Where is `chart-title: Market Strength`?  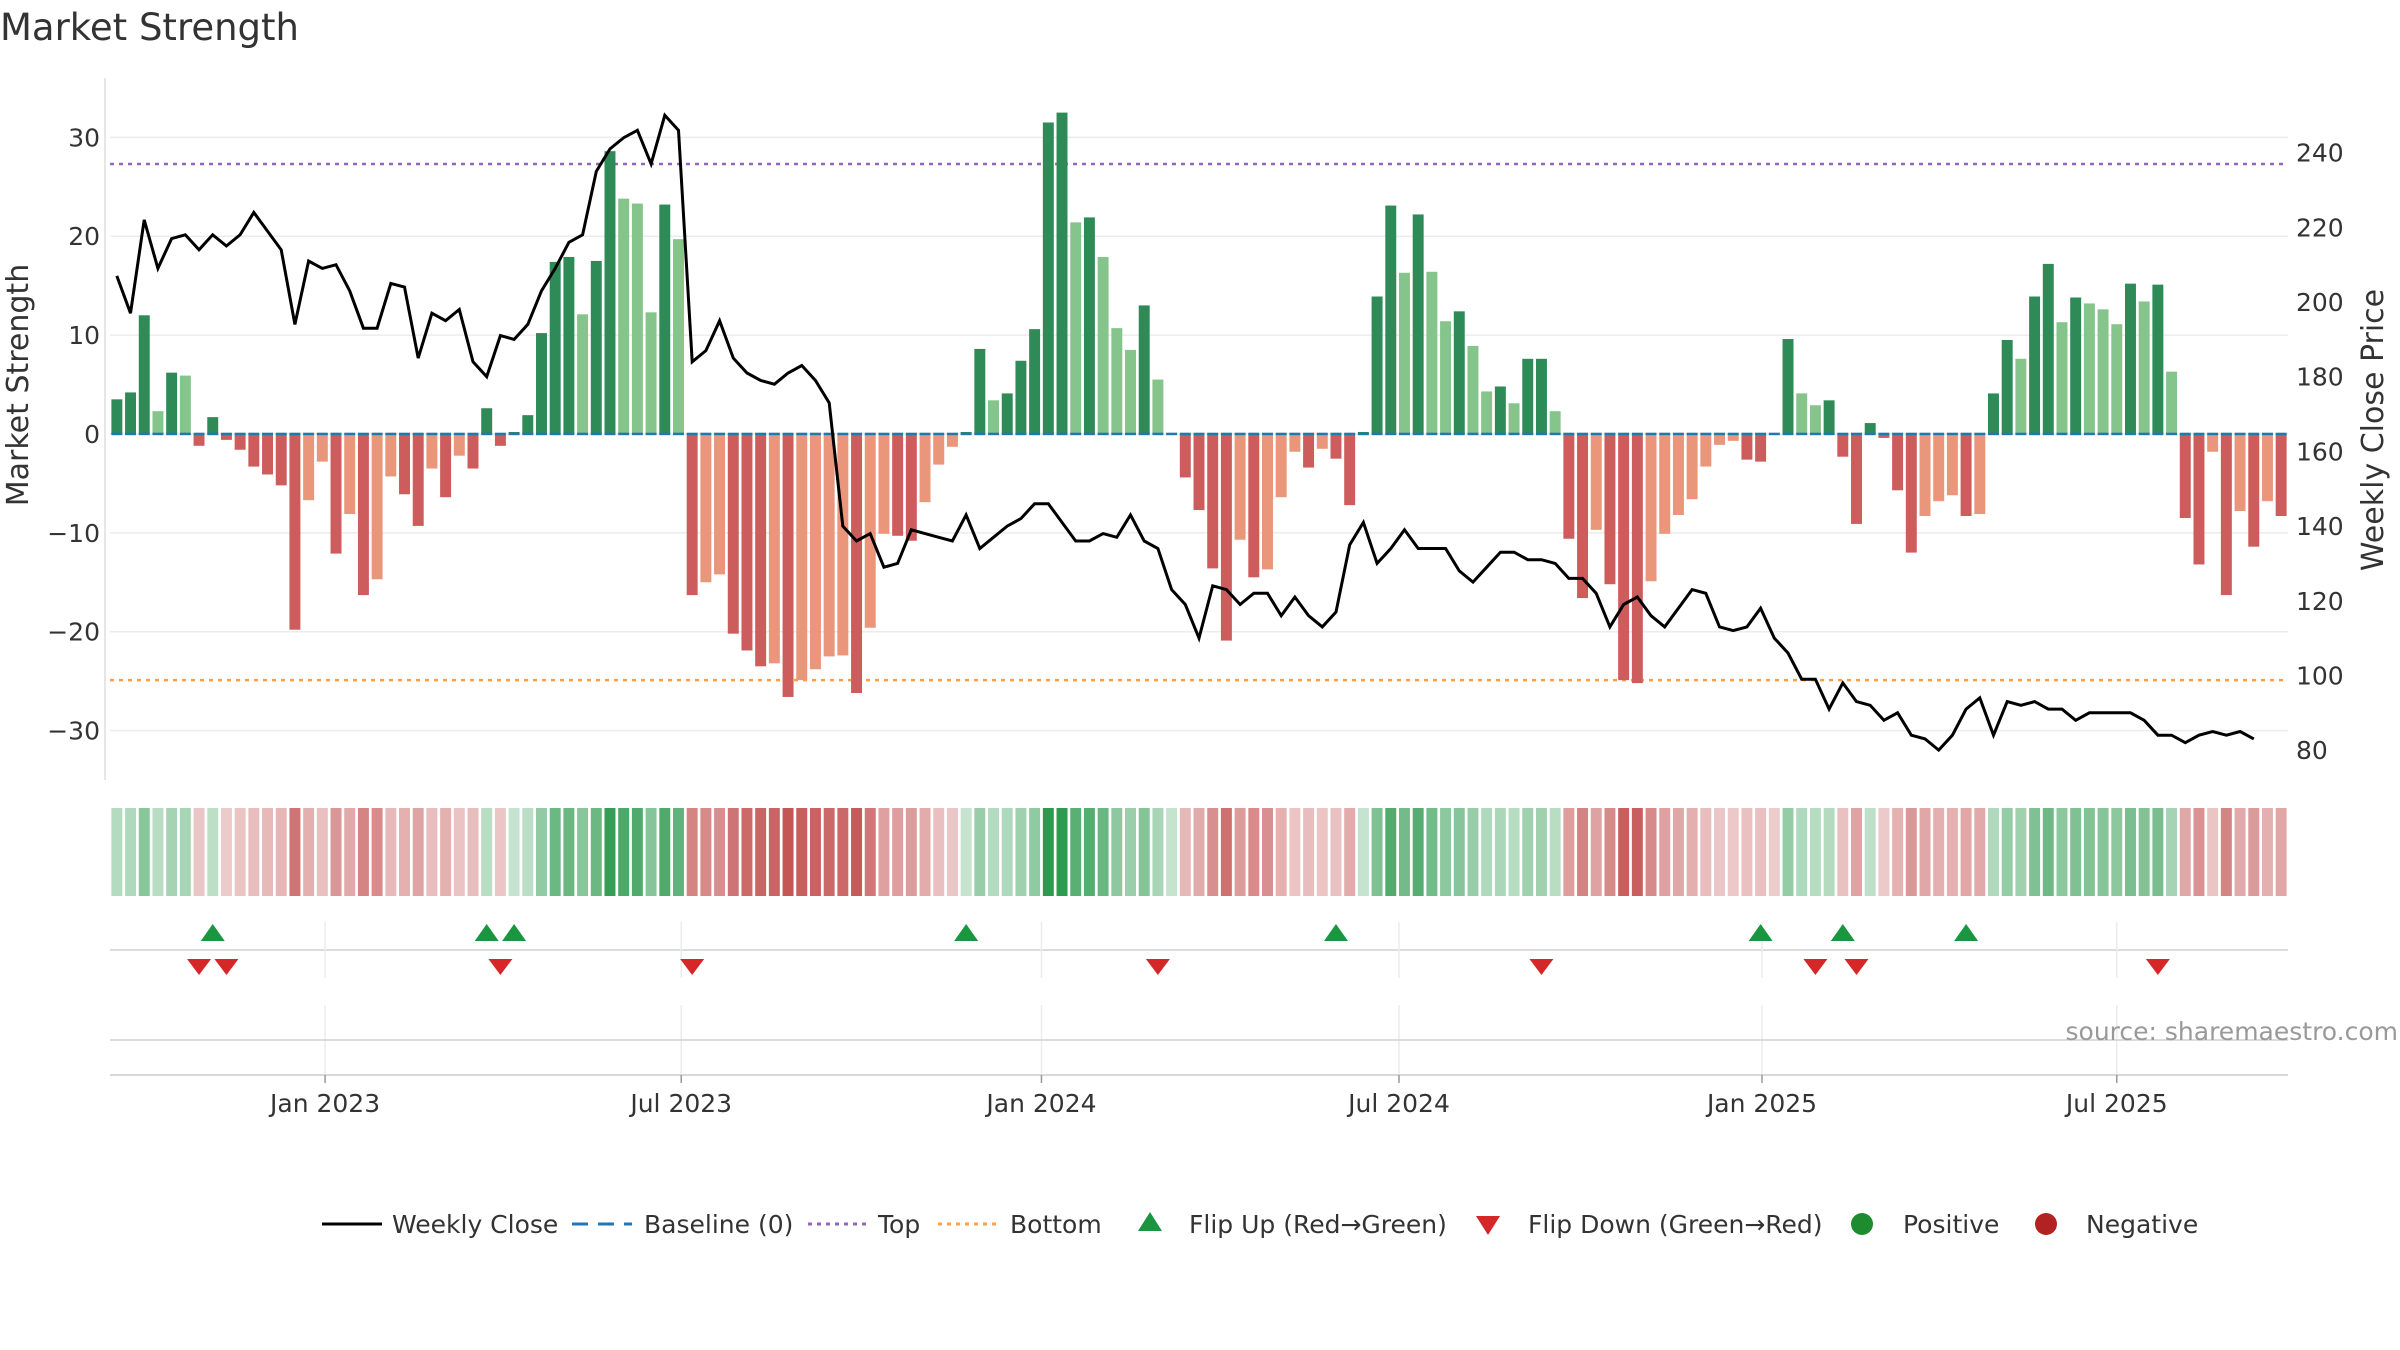
chart-title: Market Strength is located at coordinates (149, 27).